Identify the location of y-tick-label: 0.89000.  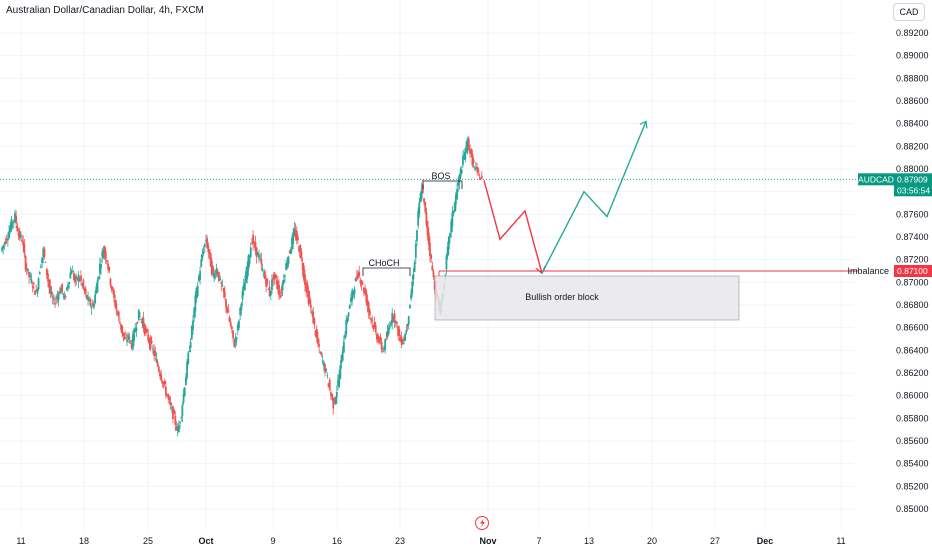
(912, 56).